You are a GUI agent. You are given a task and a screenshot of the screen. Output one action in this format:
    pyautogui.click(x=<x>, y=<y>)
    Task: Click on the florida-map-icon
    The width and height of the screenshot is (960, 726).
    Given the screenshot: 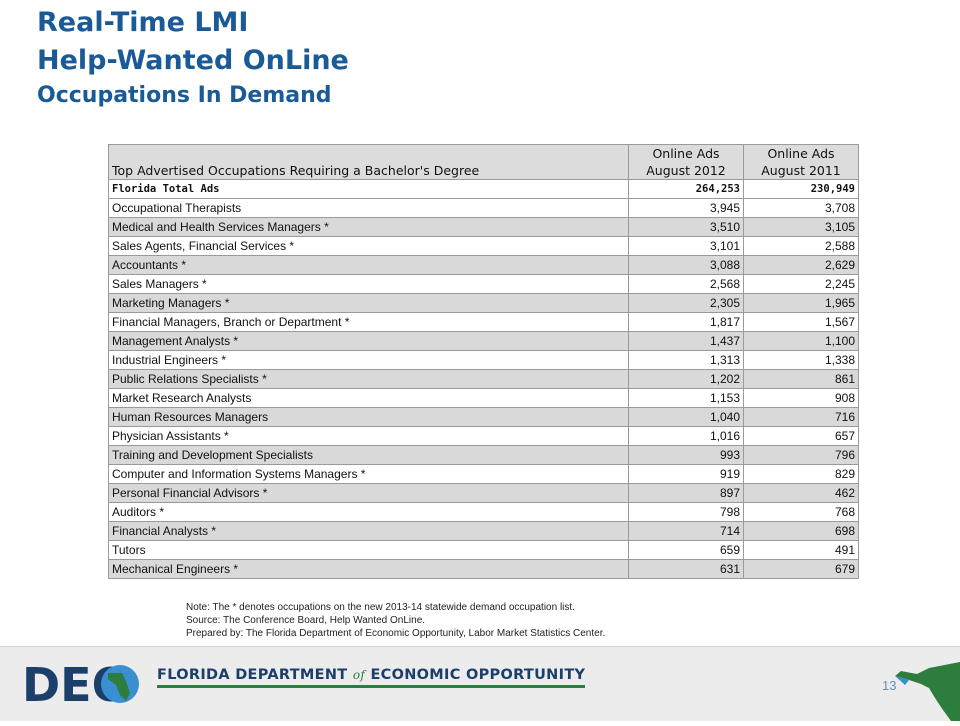 What is the action you would take?
    pyautogui.click(x=927, y=689)
    